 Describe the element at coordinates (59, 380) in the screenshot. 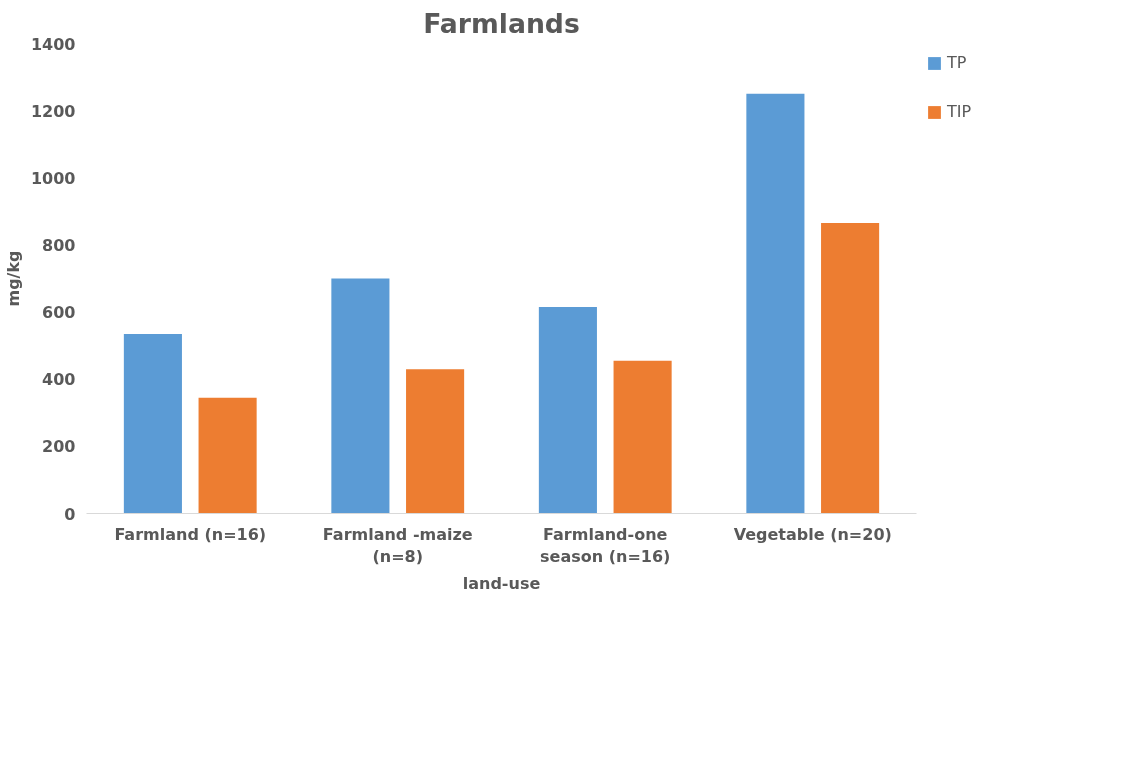

I see `y-tick-label: 400` at that location.